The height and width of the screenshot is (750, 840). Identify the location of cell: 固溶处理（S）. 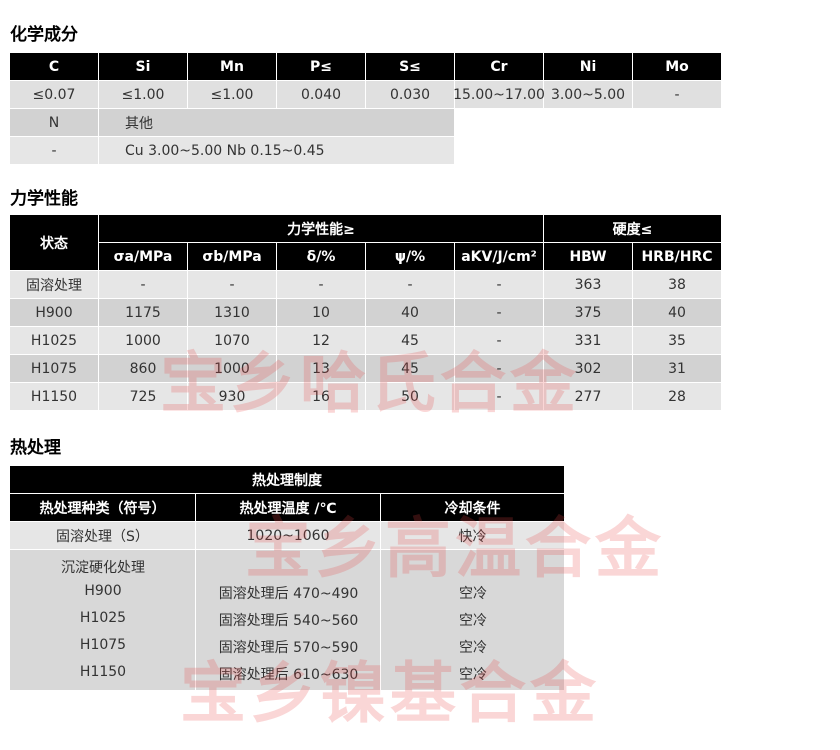
(102, 535).